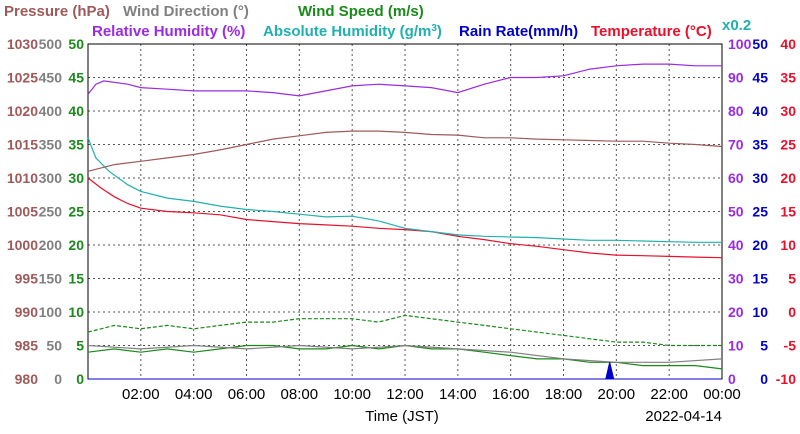 This screenshot has width=800, height=434. What do you see at coordinates (405, 371) in the screenshot?
I see `series-rain-rate` at bounding box center [405, 371].